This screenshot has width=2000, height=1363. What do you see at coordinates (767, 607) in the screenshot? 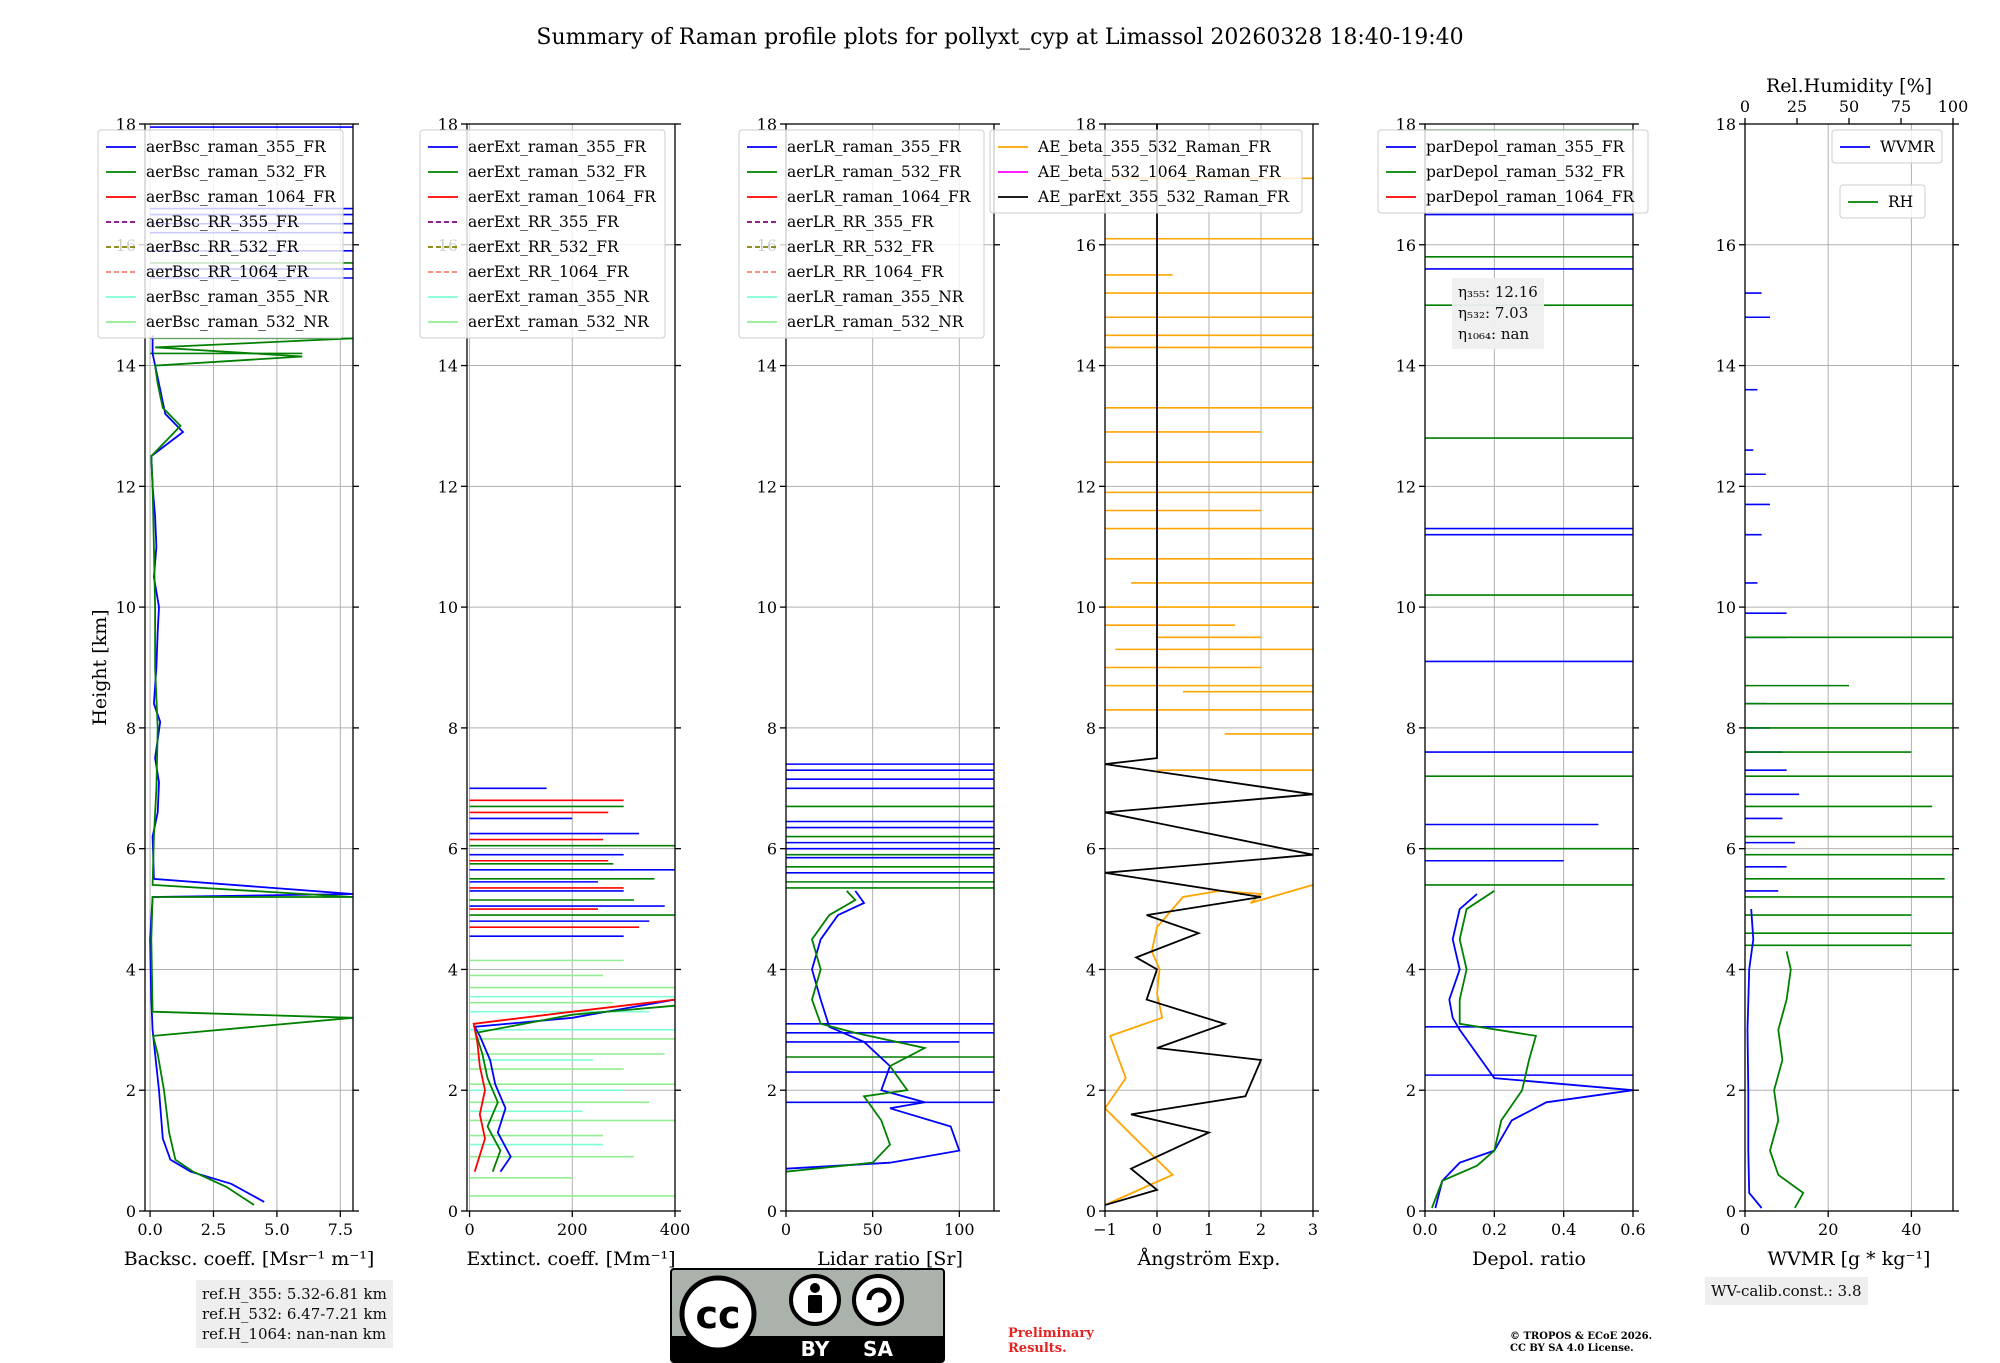
I see `ytick-label-lidar_ratio: 10` at bounding box center [767, 607].